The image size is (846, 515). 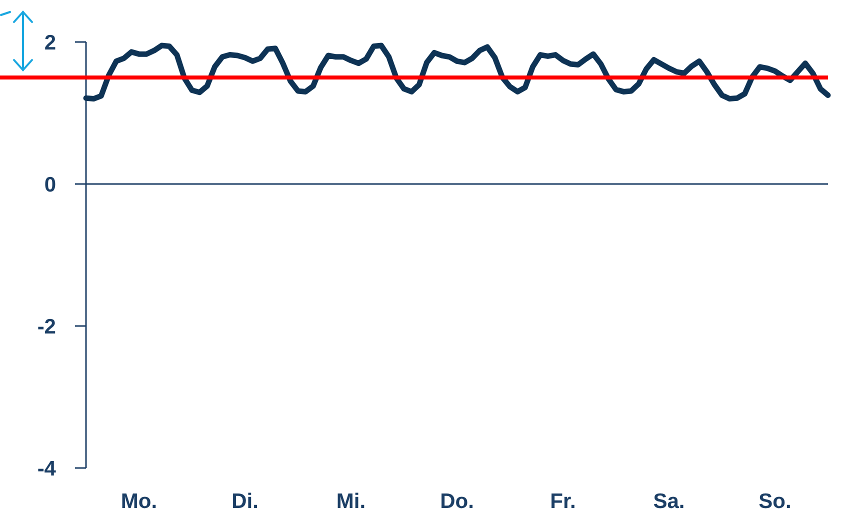 I want to click on x-tick-label: Mi., so click(x=351, y=501).